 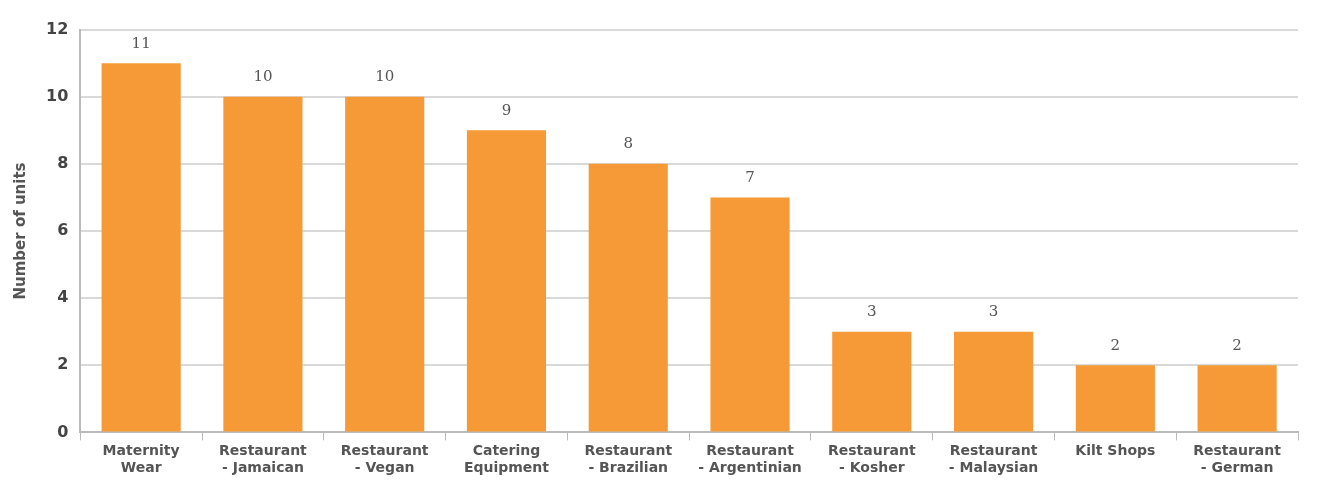 I want to click on x-tick-label: Restaurant - Brazilian, so click(x=628, y=459).